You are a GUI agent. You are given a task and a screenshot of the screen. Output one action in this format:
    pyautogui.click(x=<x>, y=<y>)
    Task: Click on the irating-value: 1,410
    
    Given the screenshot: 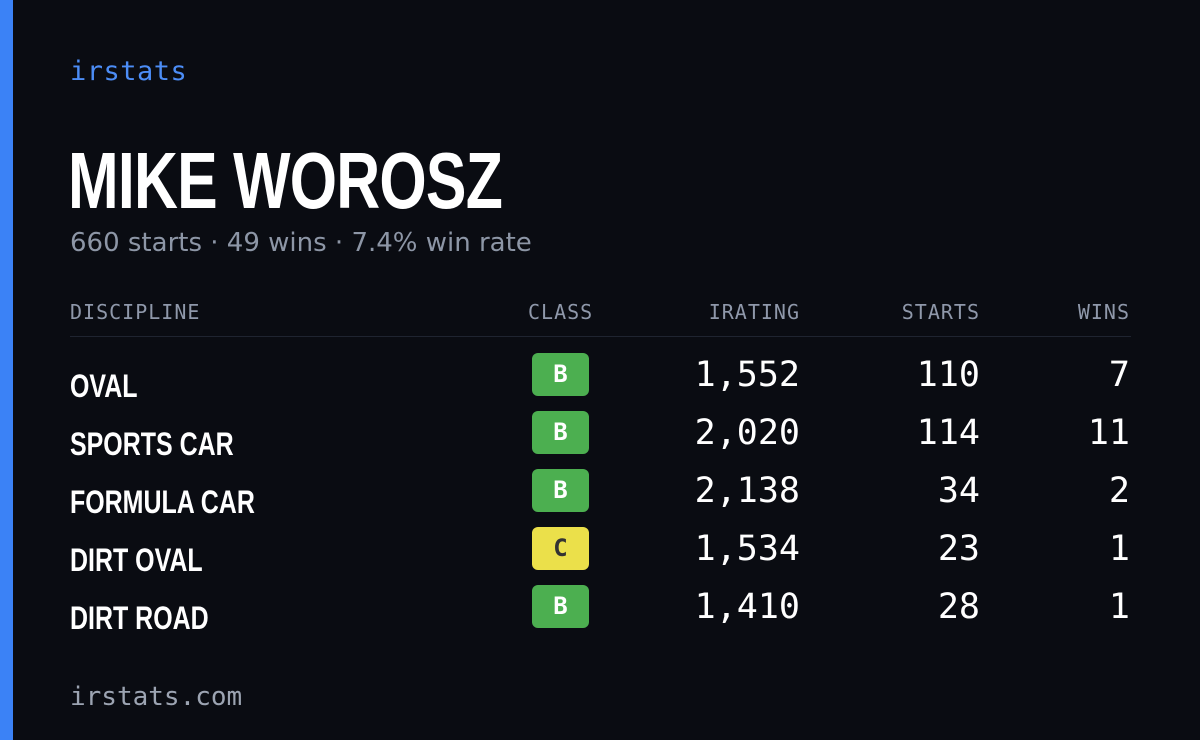 What is the action you would take?
    pyautogui.click(x=747, y=607)
    